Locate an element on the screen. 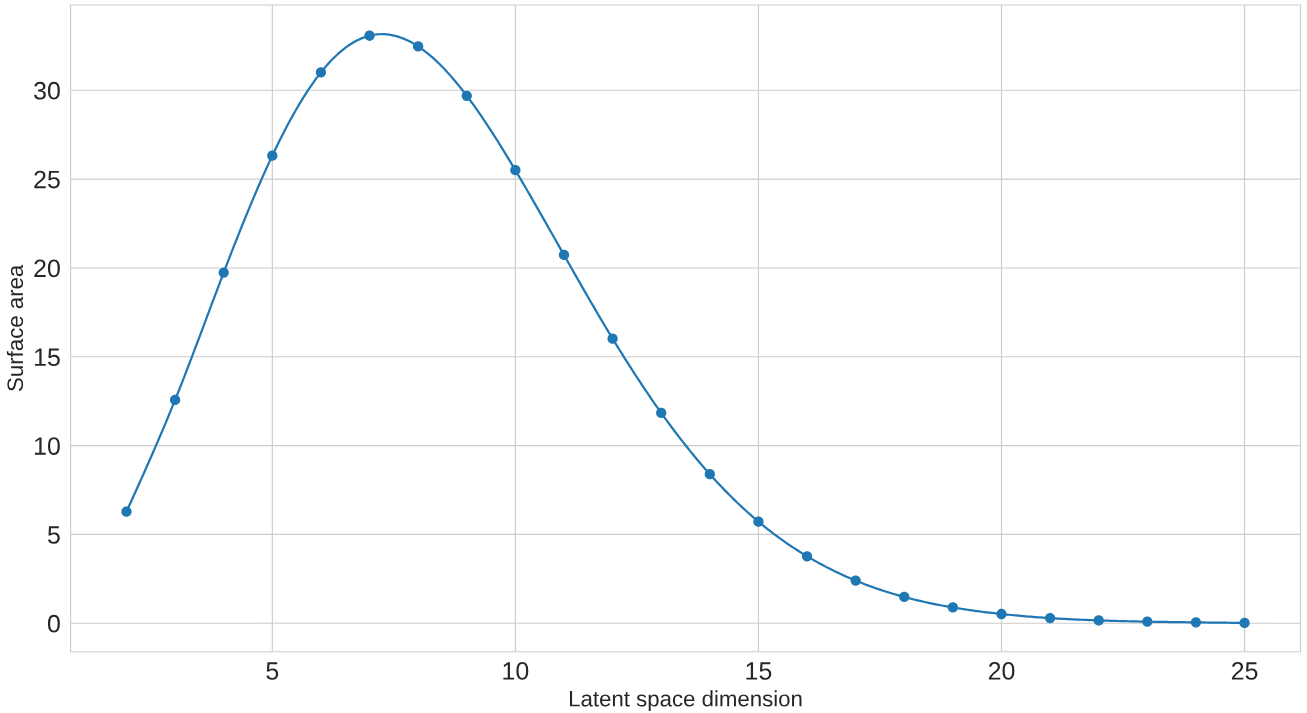  y-tick-label: 15 is located at coordinates (47, 357).